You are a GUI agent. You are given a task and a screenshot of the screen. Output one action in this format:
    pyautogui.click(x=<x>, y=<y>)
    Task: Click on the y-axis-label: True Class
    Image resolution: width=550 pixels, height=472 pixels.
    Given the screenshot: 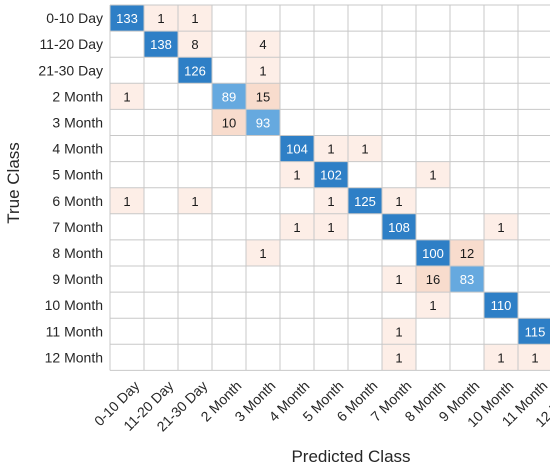 What is the action you would take?
    pyautogui.click(x=13, y=183)
    